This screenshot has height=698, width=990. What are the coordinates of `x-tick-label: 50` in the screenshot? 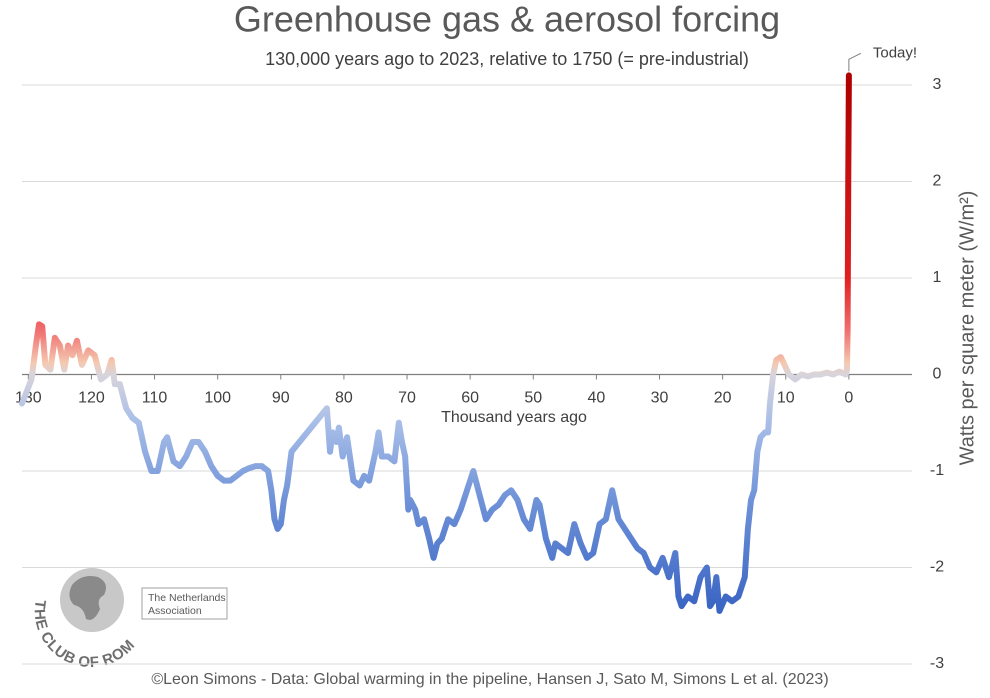 It's located at (533, 398).